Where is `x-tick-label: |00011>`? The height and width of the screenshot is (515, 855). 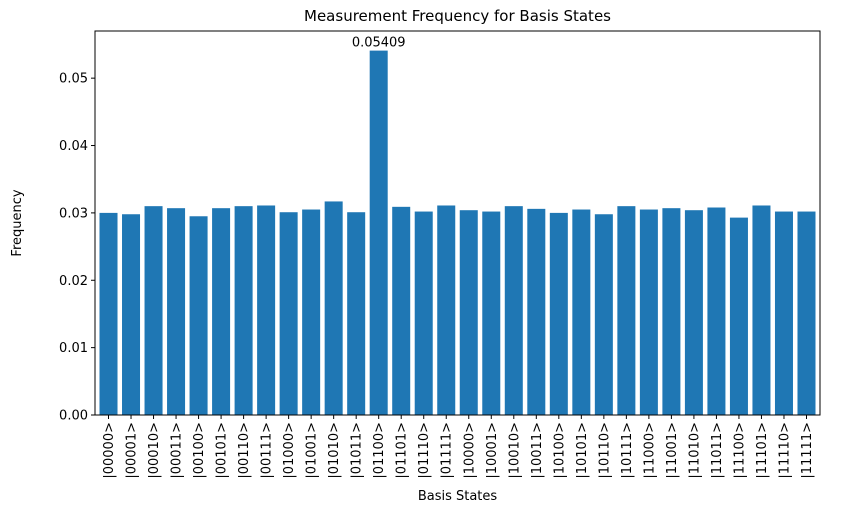
x-tick-label: |00011> is located at coordinates (177, 450).